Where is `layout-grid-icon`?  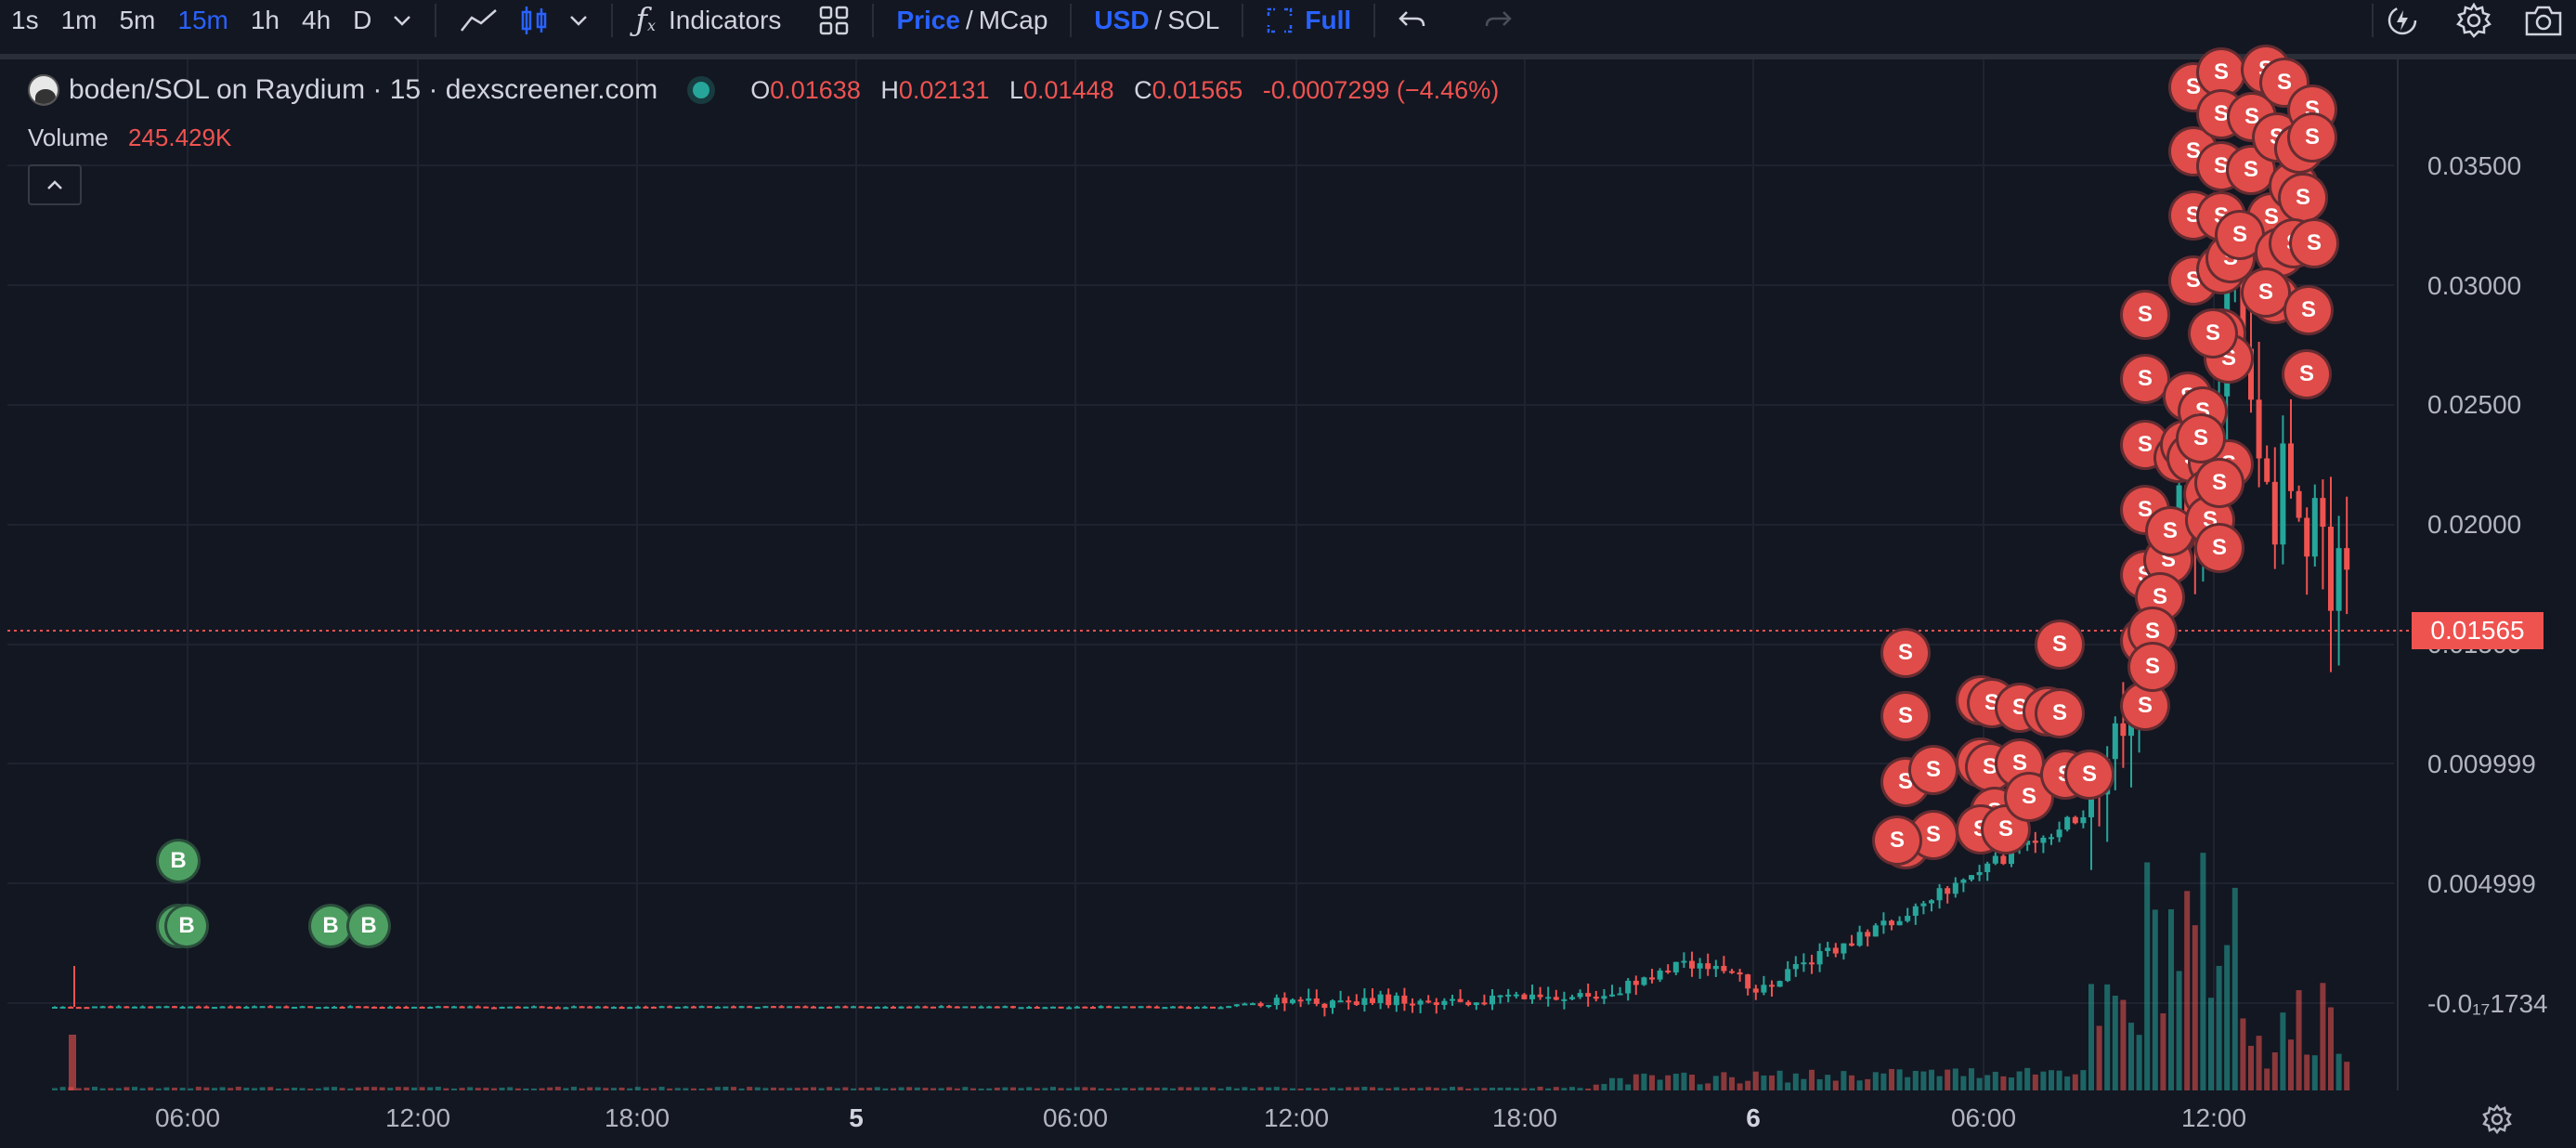 layout-grid-icon is located at coordinates (834, 20).